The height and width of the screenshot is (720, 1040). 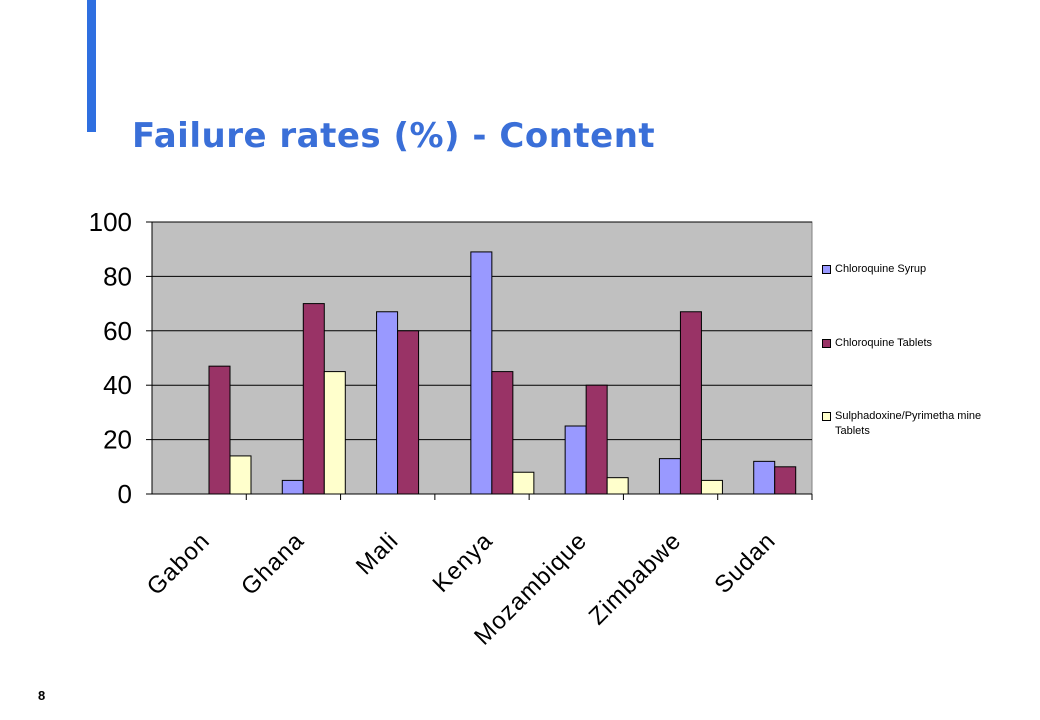 I want to click on bar-sulphadoxine-pyrimetha-mine-tablets-kenya, so click(x=523, y=483).